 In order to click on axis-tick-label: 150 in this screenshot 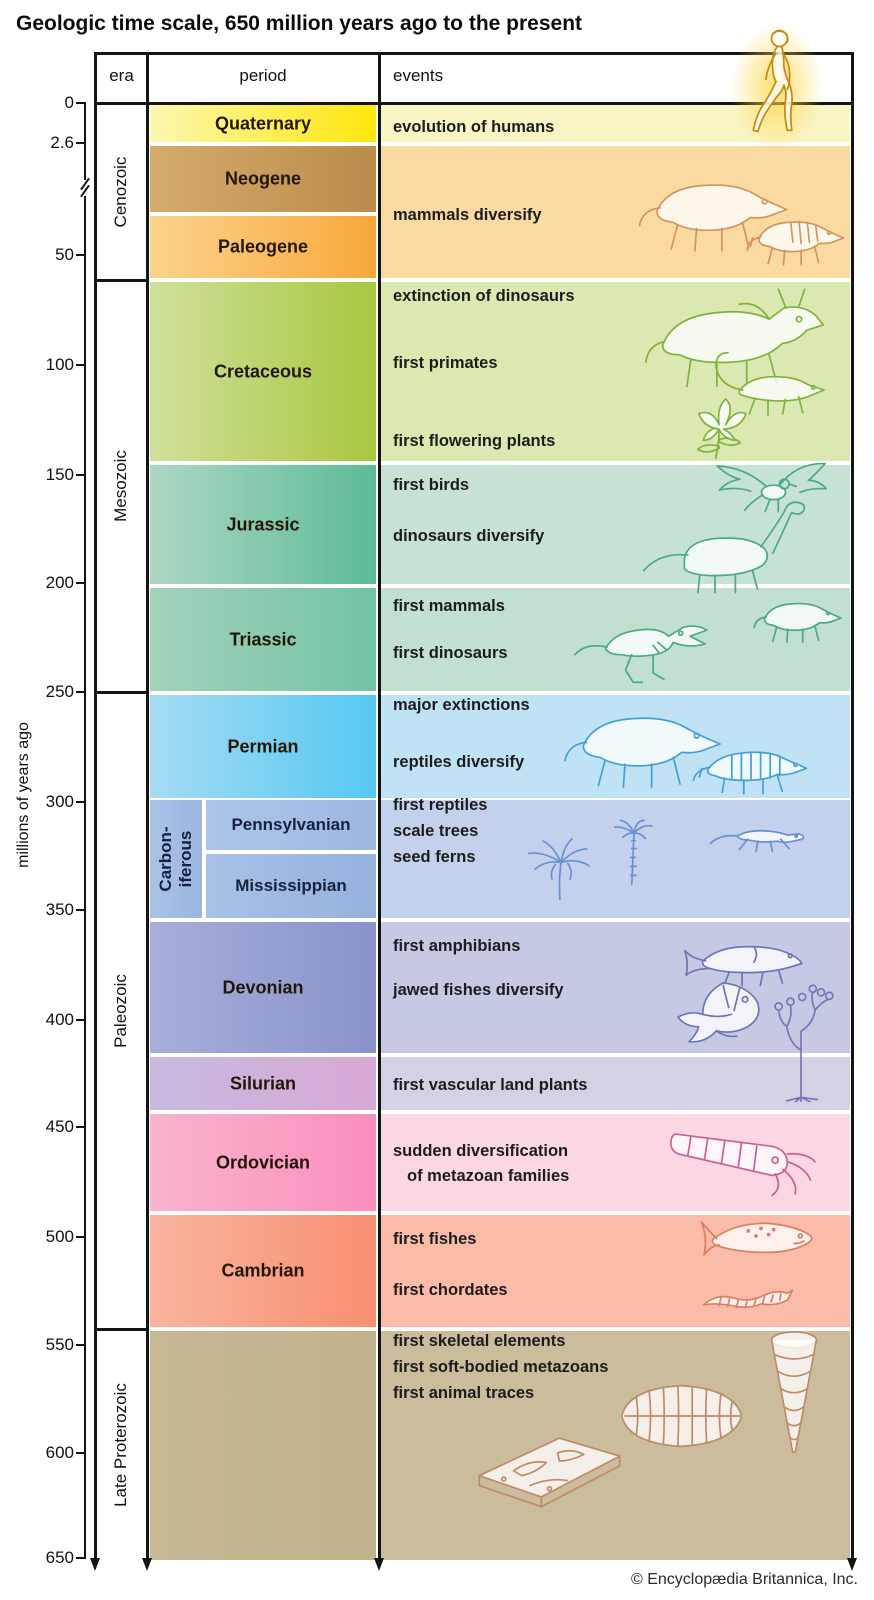, I will do `click(59, 474)`.